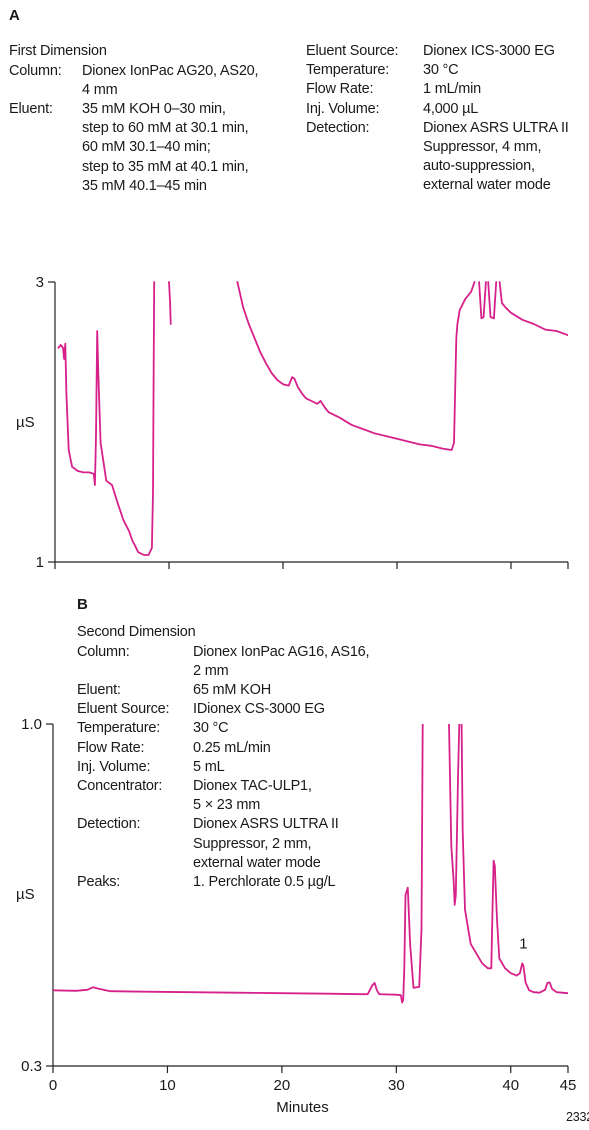 The width and height of the screenshot is (589, 1130). What do you see at coordinates (165, 128) in the screenshot?
I see `condition-value: step to 60 mM at 30.1 min,` at bounding box center [165, 128].